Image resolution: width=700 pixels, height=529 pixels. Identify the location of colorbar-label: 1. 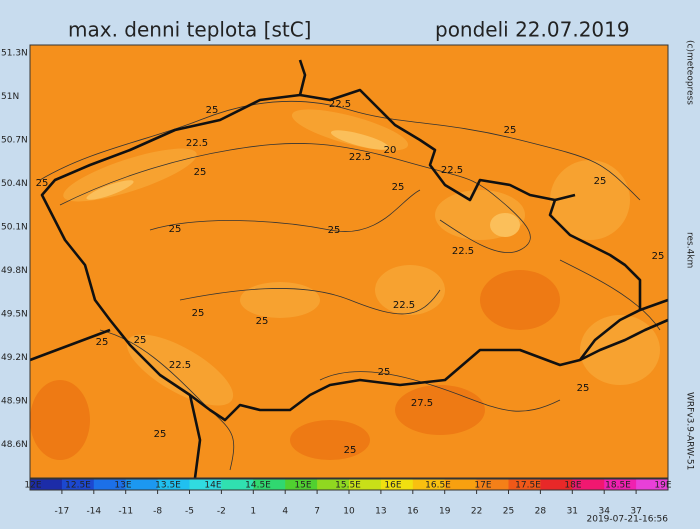
(253, 512).